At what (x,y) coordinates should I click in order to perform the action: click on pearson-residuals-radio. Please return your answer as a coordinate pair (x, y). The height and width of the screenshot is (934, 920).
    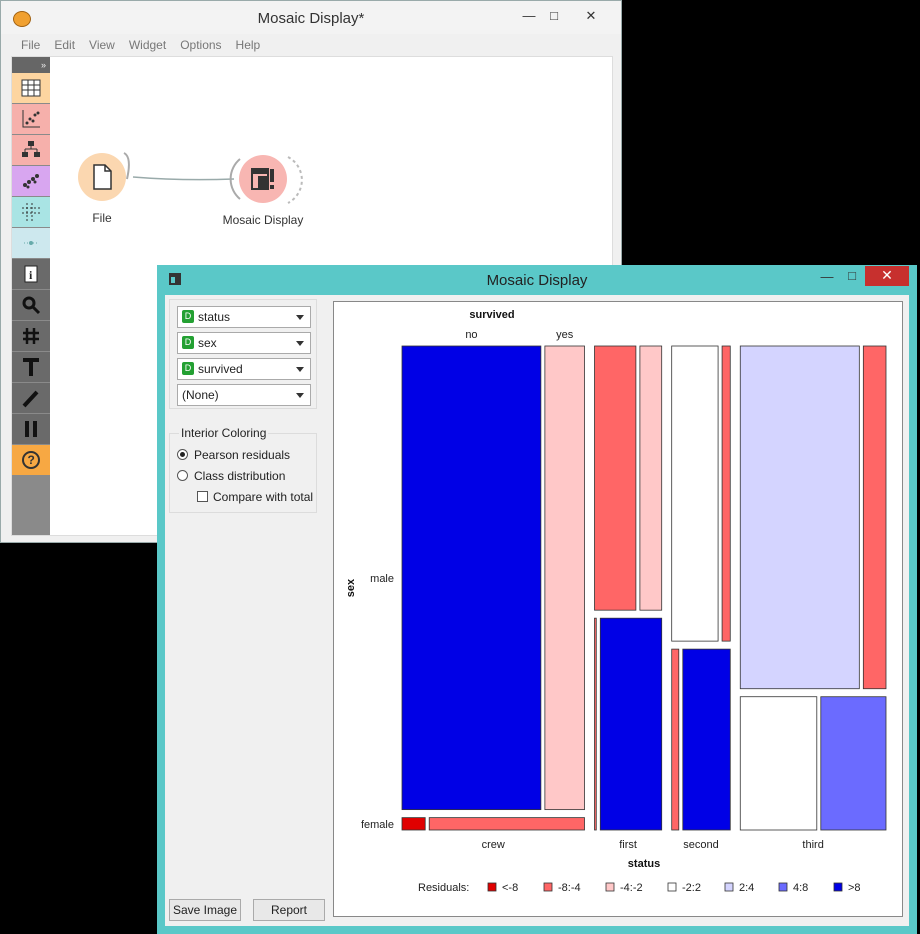
    Looking at the image, I should click on (182, 454).